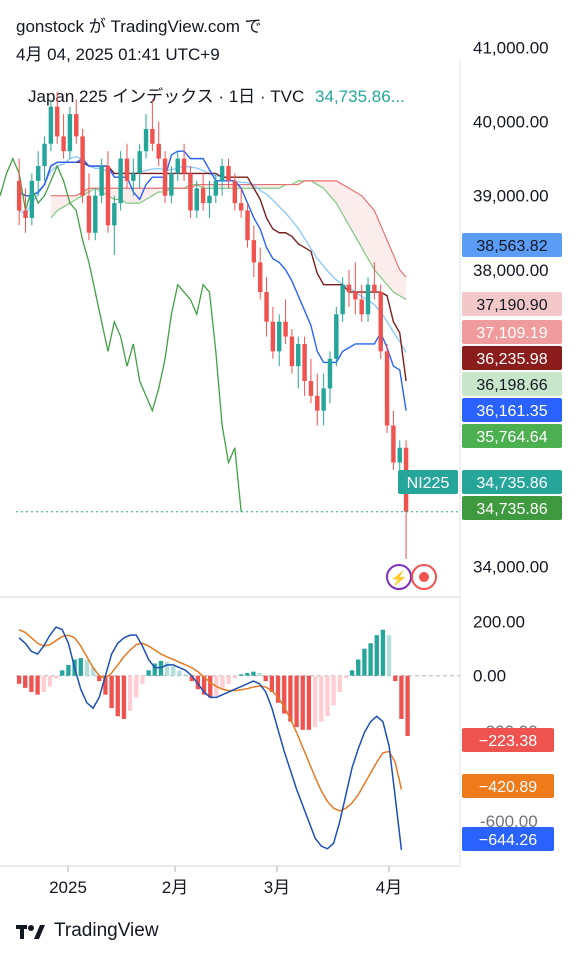 This screenshot has width=586, height=959. I want to click on time-axis-label: 2月, so click(175, 887).